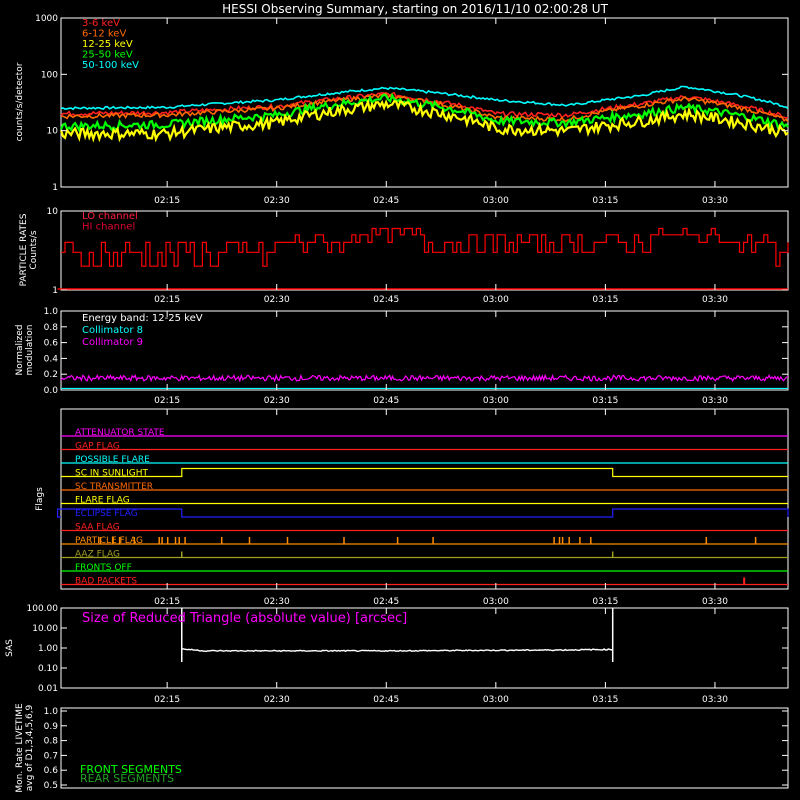  Describe the element at coordinates (397, 650) in the screenshot. I see `series-reduced-triangle` at that location.